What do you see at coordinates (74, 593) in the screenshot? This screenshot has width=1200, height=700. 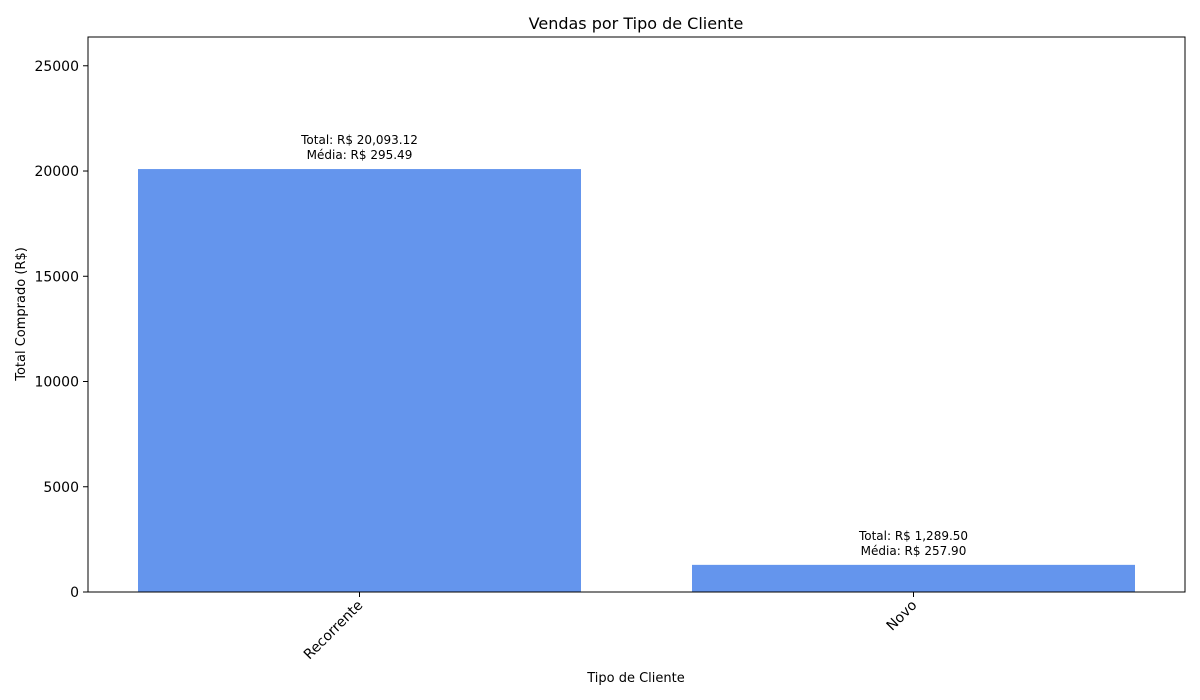 I see `y-tick-label: 0` at bounding box center [74, 593].